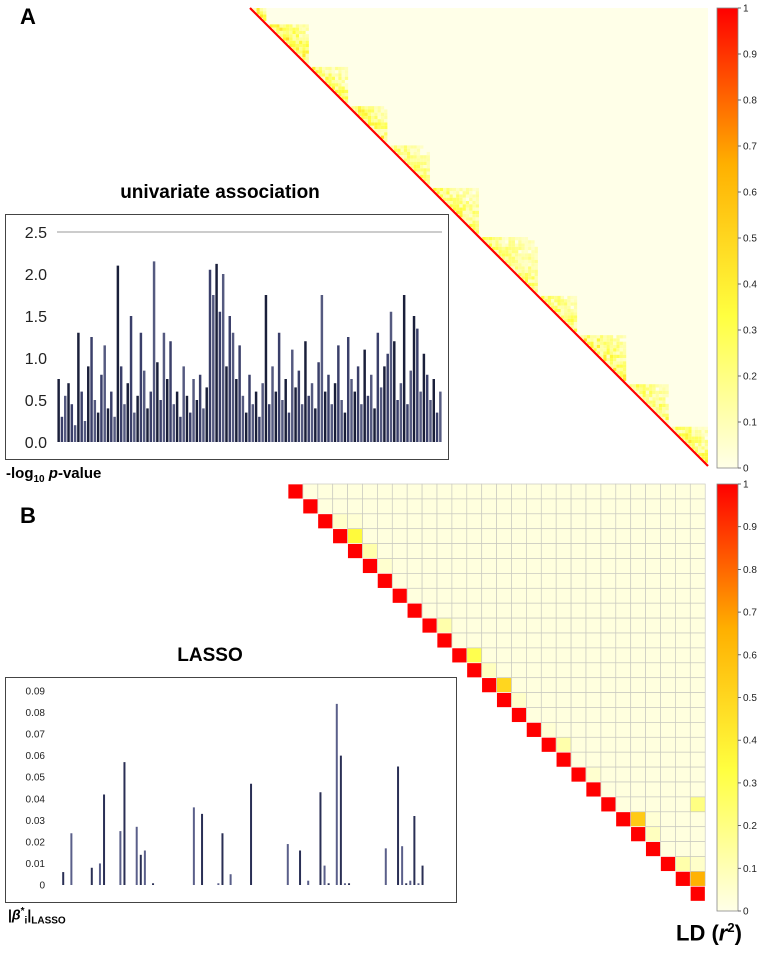 The height and width of the screenshot is (954, 763). Describe the element at coordinates (39, 479) in the screenshot. I see `ylabel-a-sub: 10` at that location.